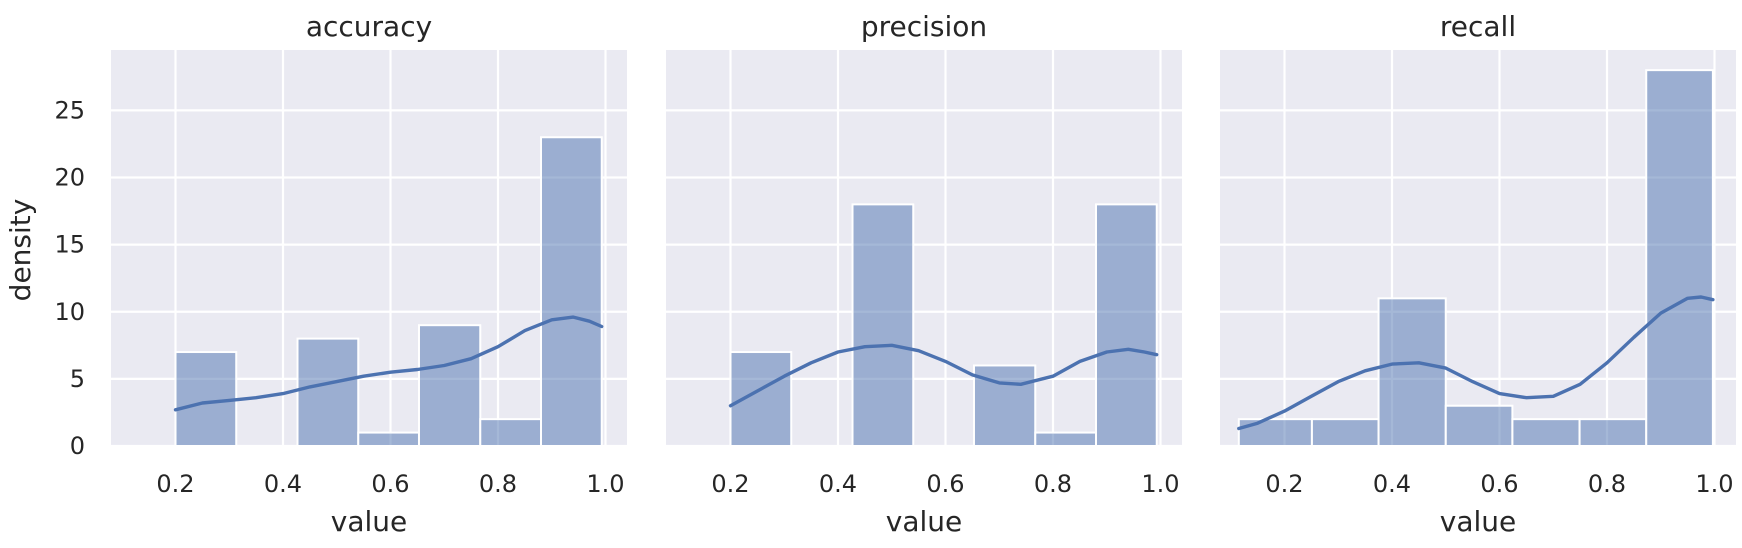 The width and height of the screenshot is (1742, 548). What do you see at coordinates (20, 250) in the screenshot?
I see `y-axis-label: density` at bounding box center [20, 250].